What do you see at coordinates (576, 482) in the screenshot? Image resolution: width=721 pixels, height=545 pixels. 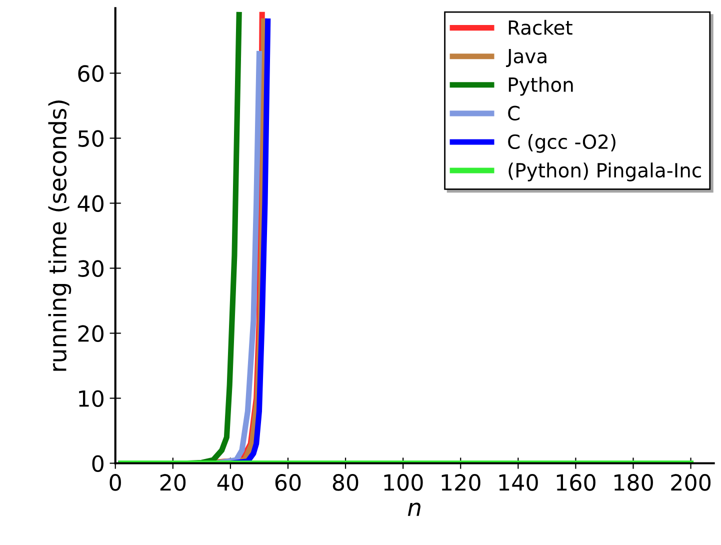 I see `x-tick-label: 160` at bounding box center [576, 482].